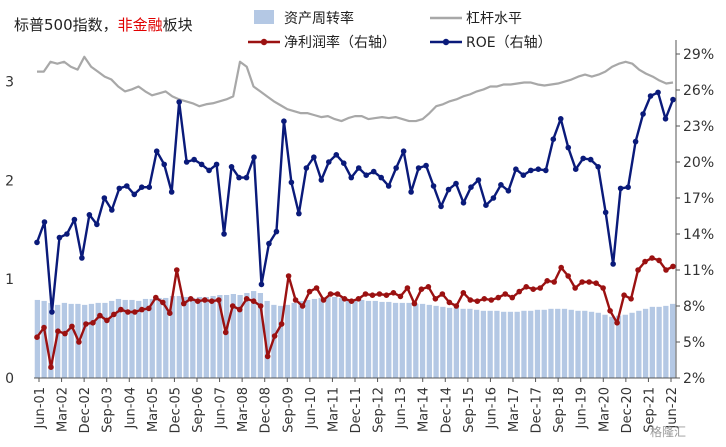  What do you see at coordinates (469, 410) in the screenshot?
I see `x-tick-label: Sep-15` at bounding box center [469, 410].